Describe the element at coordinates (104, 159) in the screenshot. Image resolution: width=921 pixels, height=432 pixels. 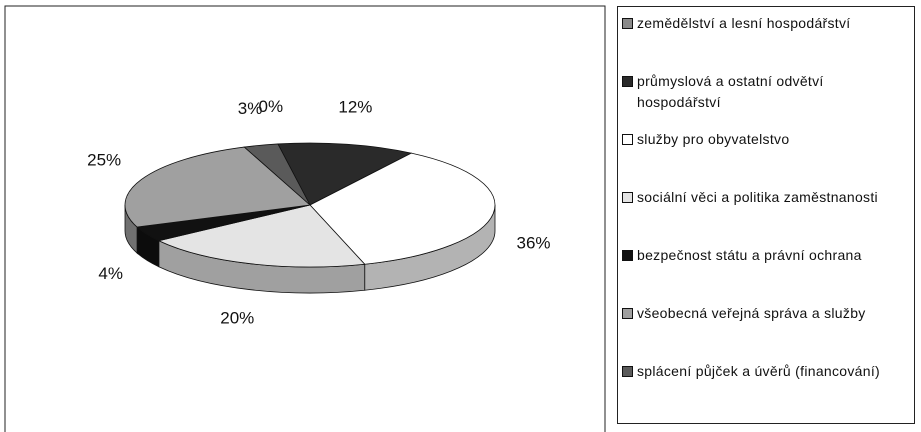
I see `data-label: 25%` at that location.